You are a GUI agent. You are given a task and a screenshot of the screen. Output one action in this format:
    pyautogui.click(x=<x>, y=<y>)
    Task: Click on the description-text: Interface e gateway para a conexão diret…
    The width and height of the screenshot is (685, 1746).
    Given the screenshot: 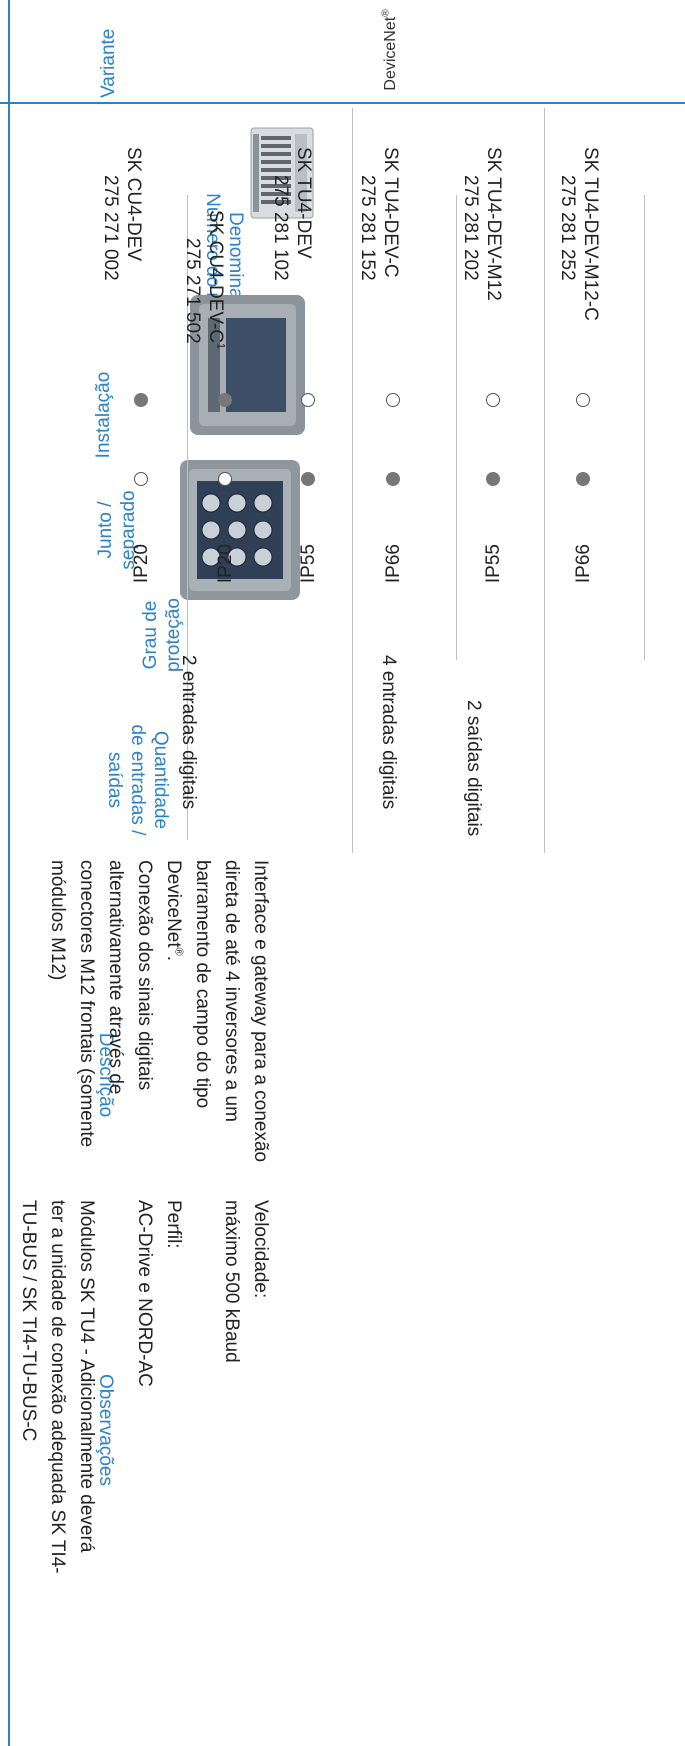 What is the action you would take?
    pyautogui.click(x=159, y=1011)
    